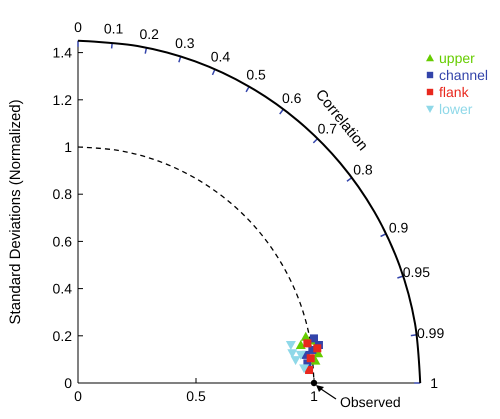 Image resolution: width=500 pixels, height=419 pixels. Describe the element at coordinates (78, 396) in the screenshot. I see `x-tick-label: 0` at that location.